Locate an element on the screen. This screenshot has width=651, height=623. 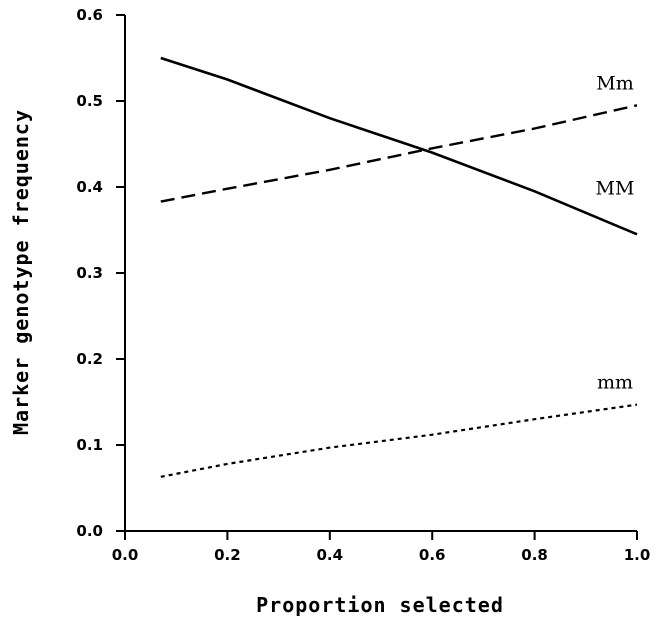
y-tick-label: 0.1 is located at coordinates (89, 445).